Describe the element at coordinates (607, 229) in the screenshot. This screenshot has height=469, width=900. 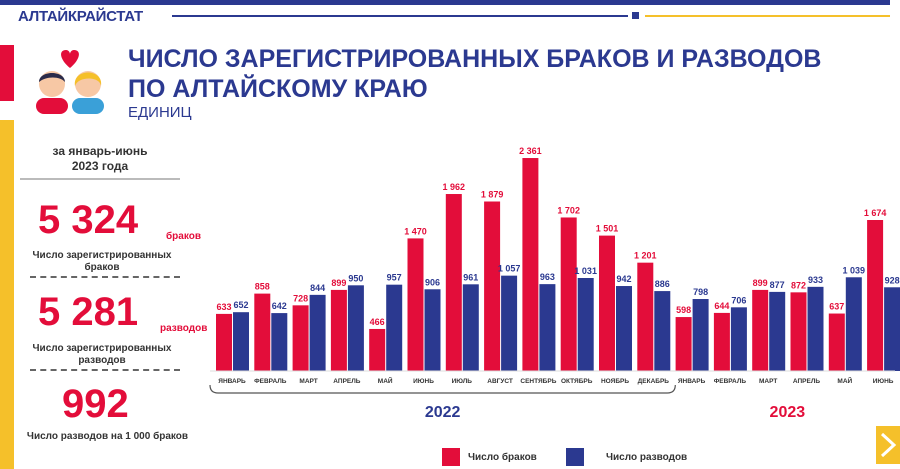
I see `marriages-value-label-10: 1 501` at that location.